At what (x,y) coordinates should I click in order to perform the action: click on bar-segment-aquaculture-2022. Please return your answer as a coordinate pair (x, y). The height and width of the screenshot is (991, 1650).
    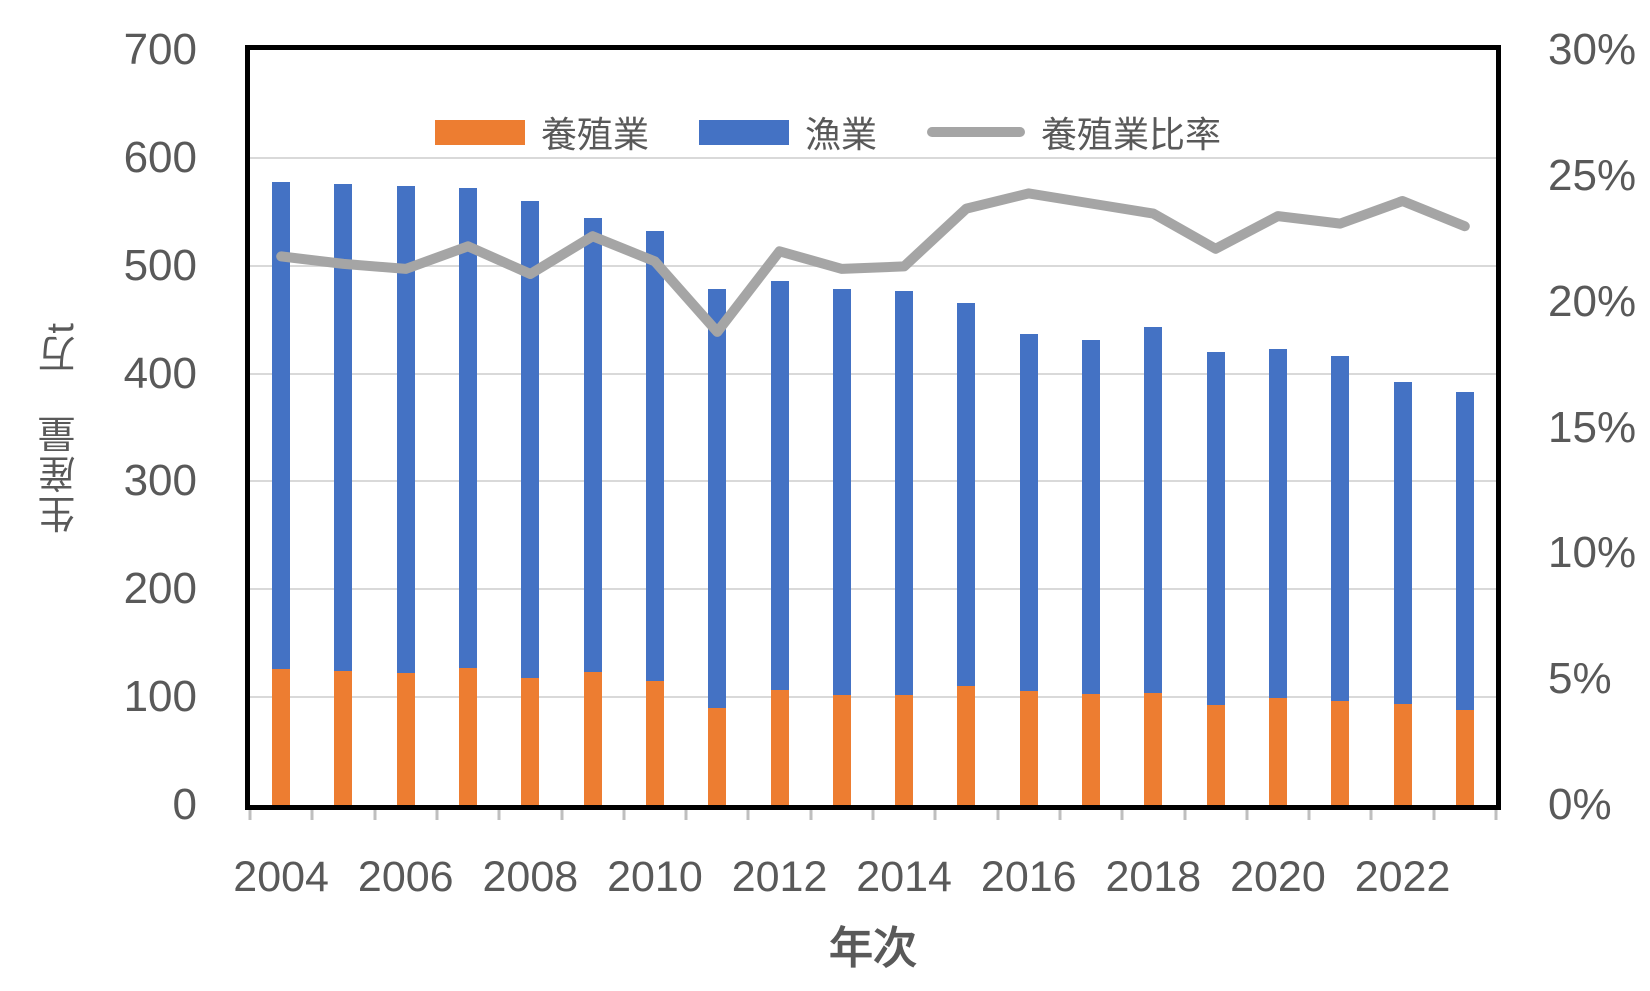
    Looking at the image, I should click on (1402, 754).